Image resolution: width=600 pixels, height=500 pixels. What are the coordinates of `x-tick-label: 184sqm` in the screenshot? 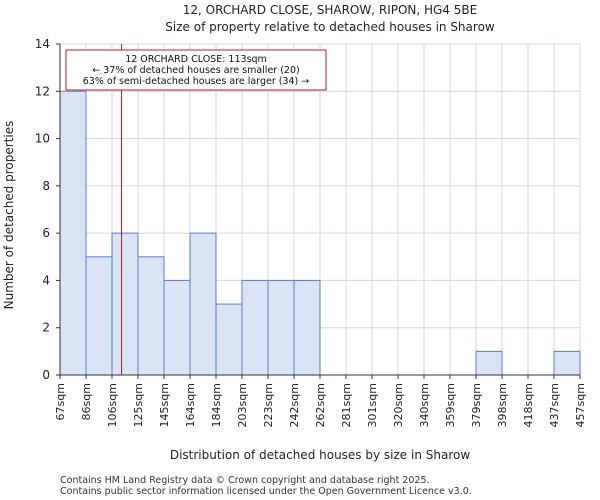 It's located at (216, 405).